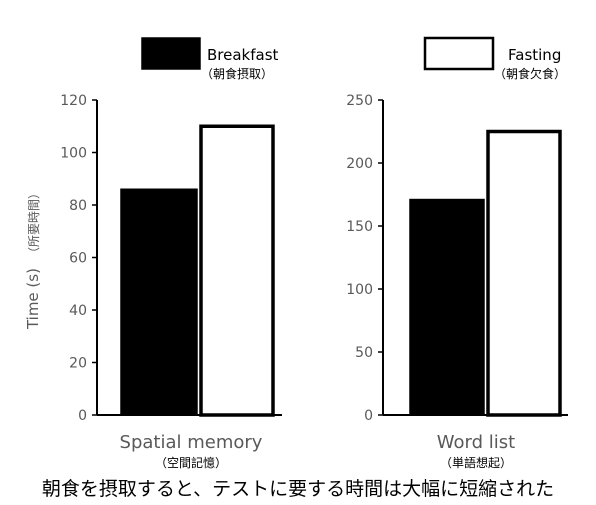  Describe the element at coordinates (359, 101) in the screenshot. I see `y-tick-label: 250` at that location.